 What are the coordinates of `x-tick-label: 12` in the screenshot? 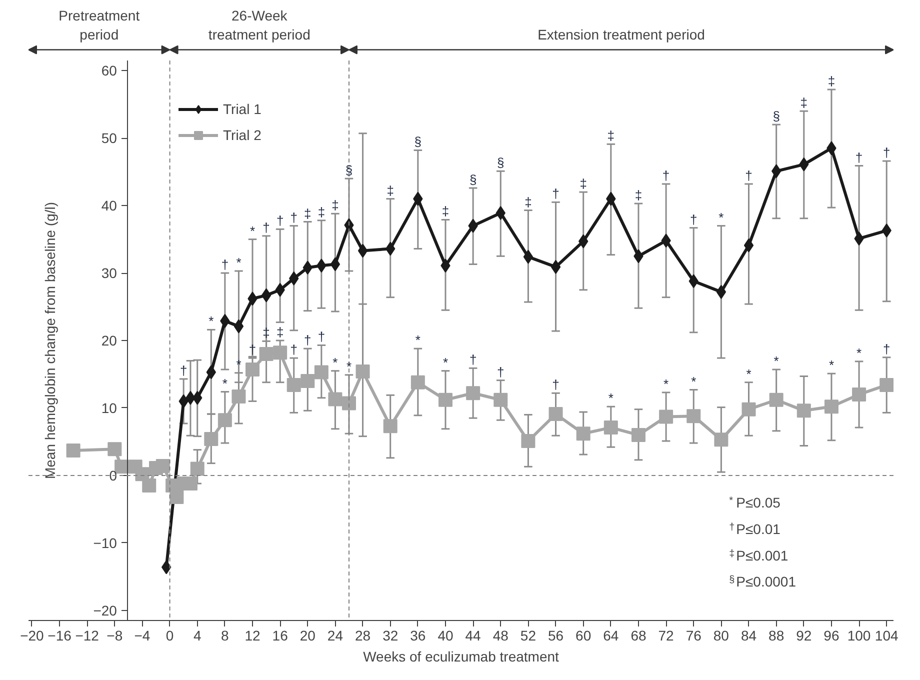 It's located at (252, 636).